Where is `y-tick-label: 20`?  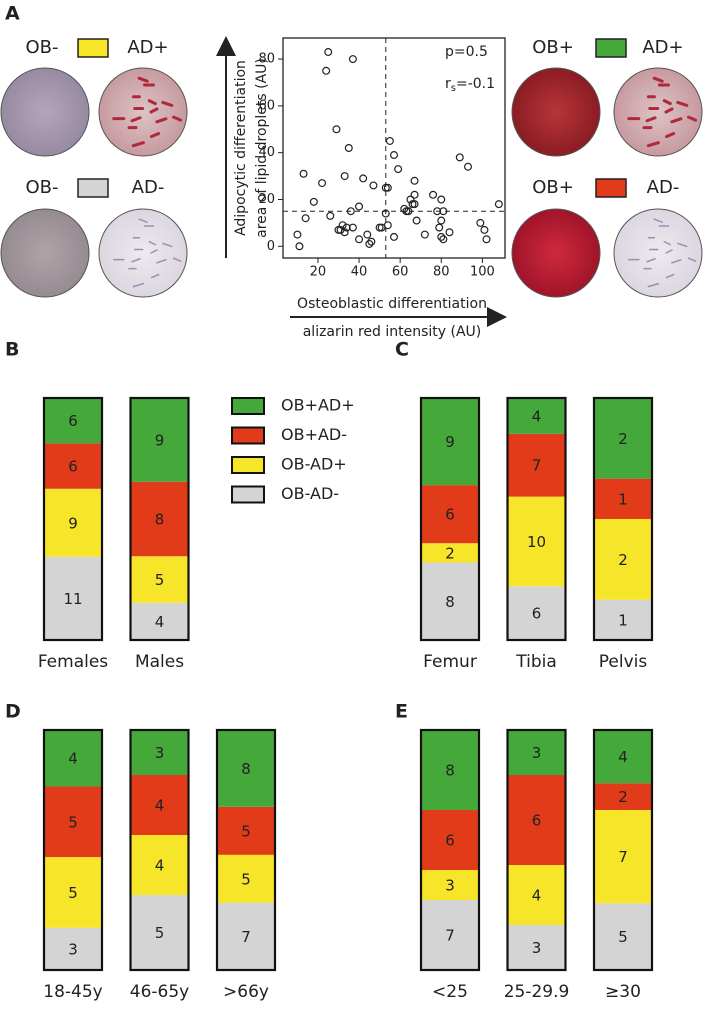 y-tick-label: 20 is located at coordinates (266, 199).